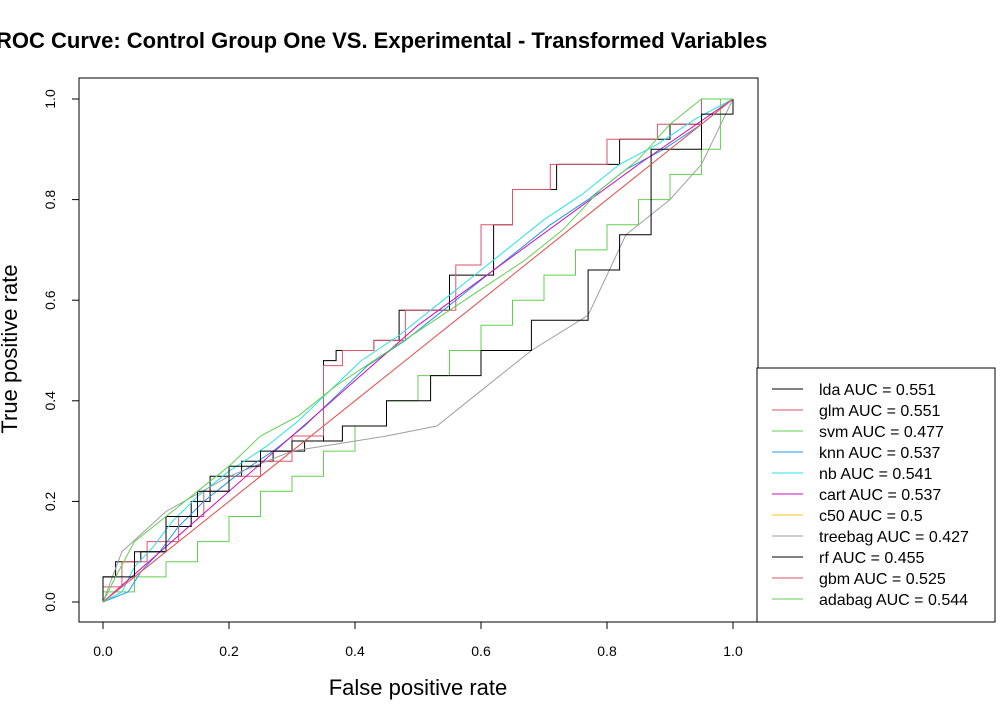  I want to click on legend-entry: lda AUC = 0.551, so click(877, 390).